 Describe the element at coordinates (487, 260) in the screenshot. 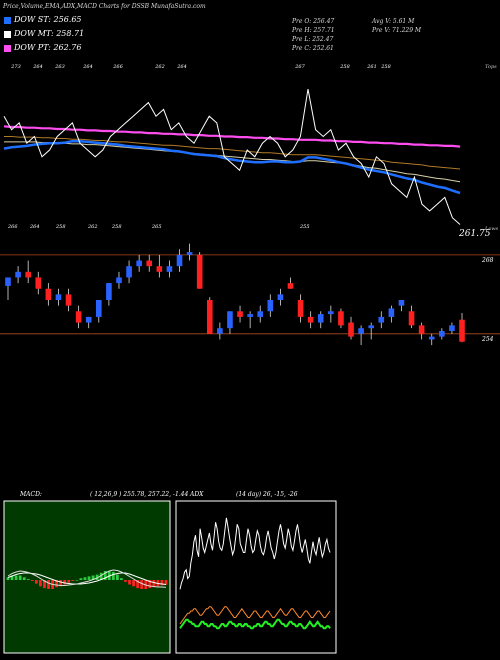

I see `level-label: 268` at that location.